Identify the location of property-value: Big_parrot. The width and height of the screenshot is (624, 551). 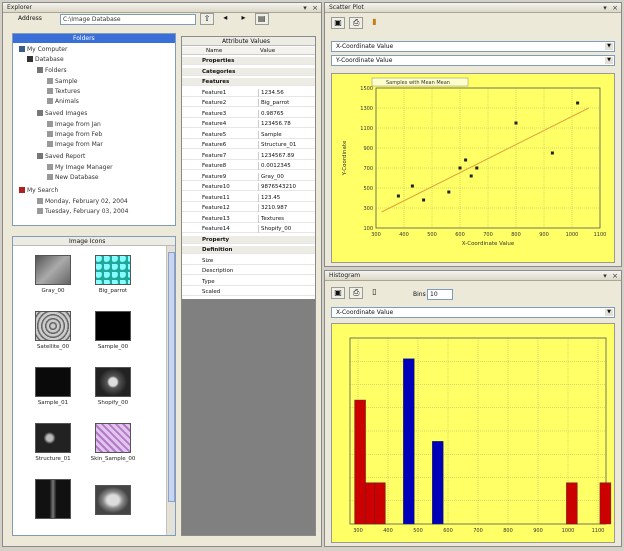
(286, 103).